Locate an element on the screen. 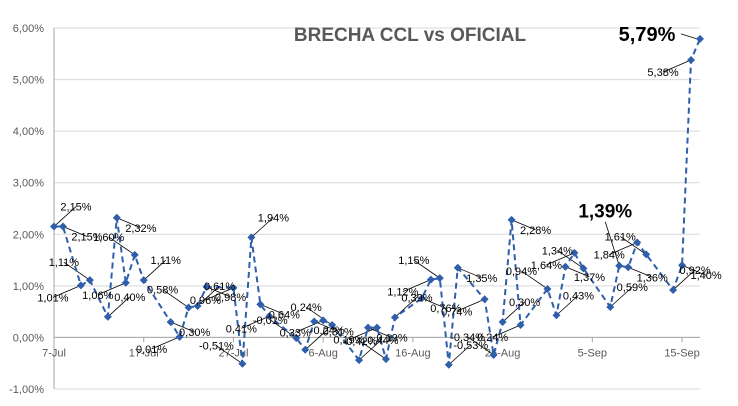 Image resolution: width=738 pixels, height=406 pixels. x-tick-label: 5-Sep is located at coordinates (592, 353).